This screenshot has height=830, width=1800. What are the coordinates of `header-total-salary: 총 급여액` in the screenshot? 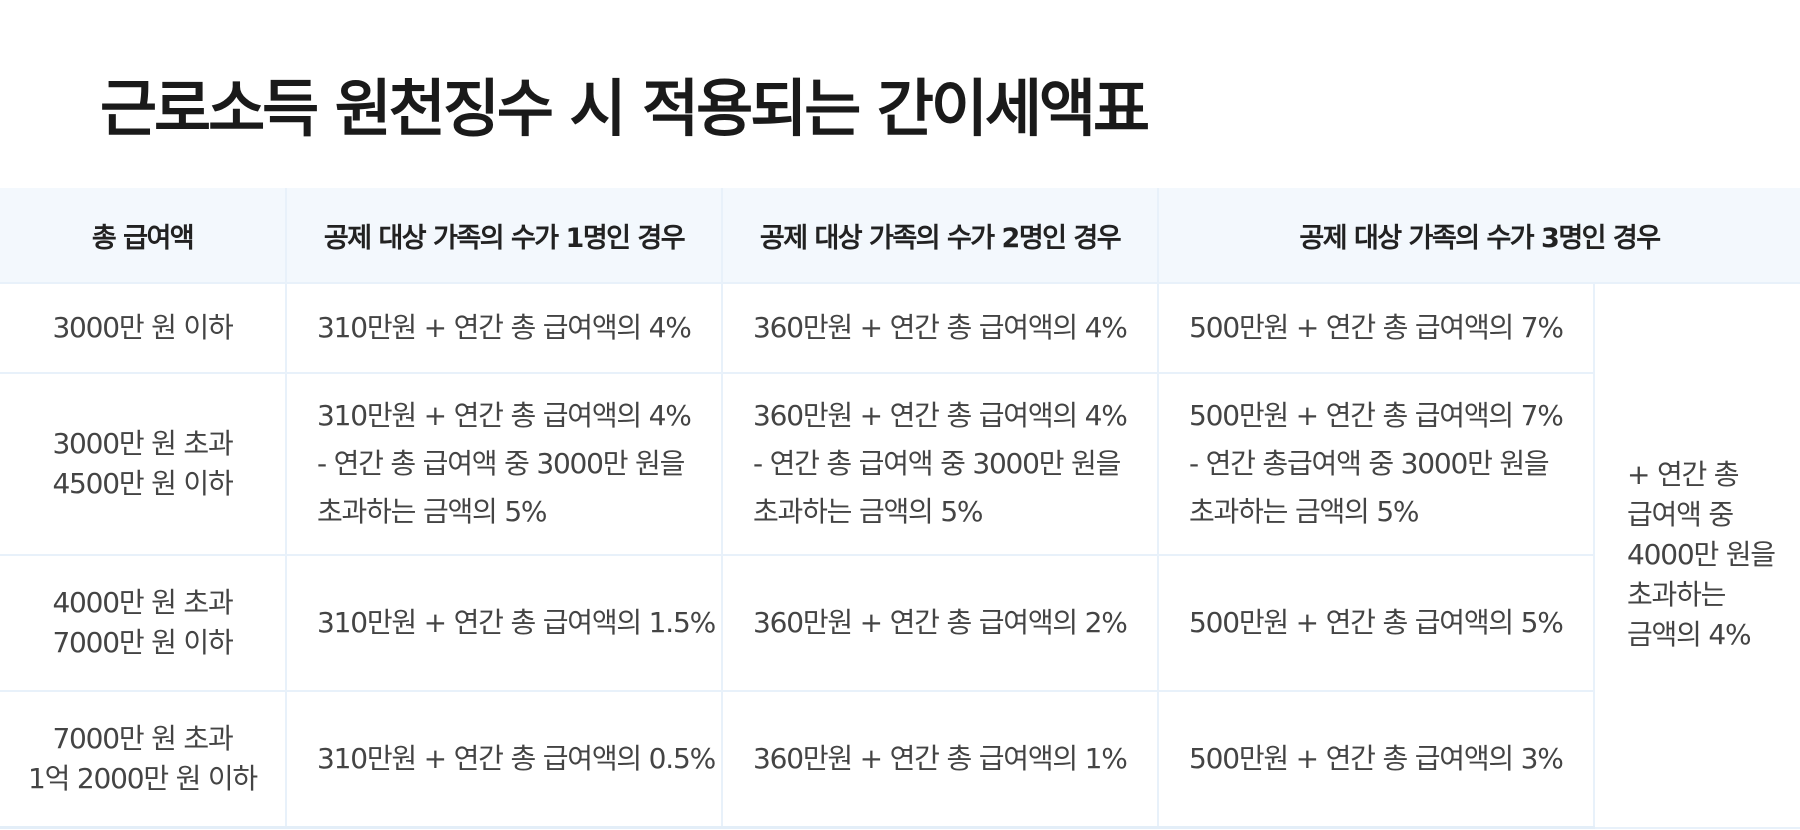 It's located at (143, 236).